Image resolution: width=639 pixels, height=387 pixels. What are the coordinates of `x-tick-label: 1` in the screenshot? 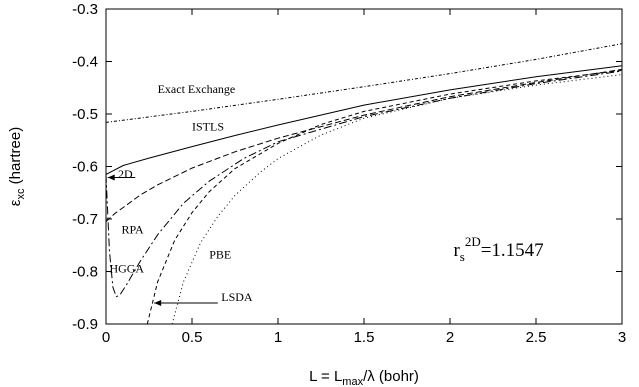 It's located at (278, 337).